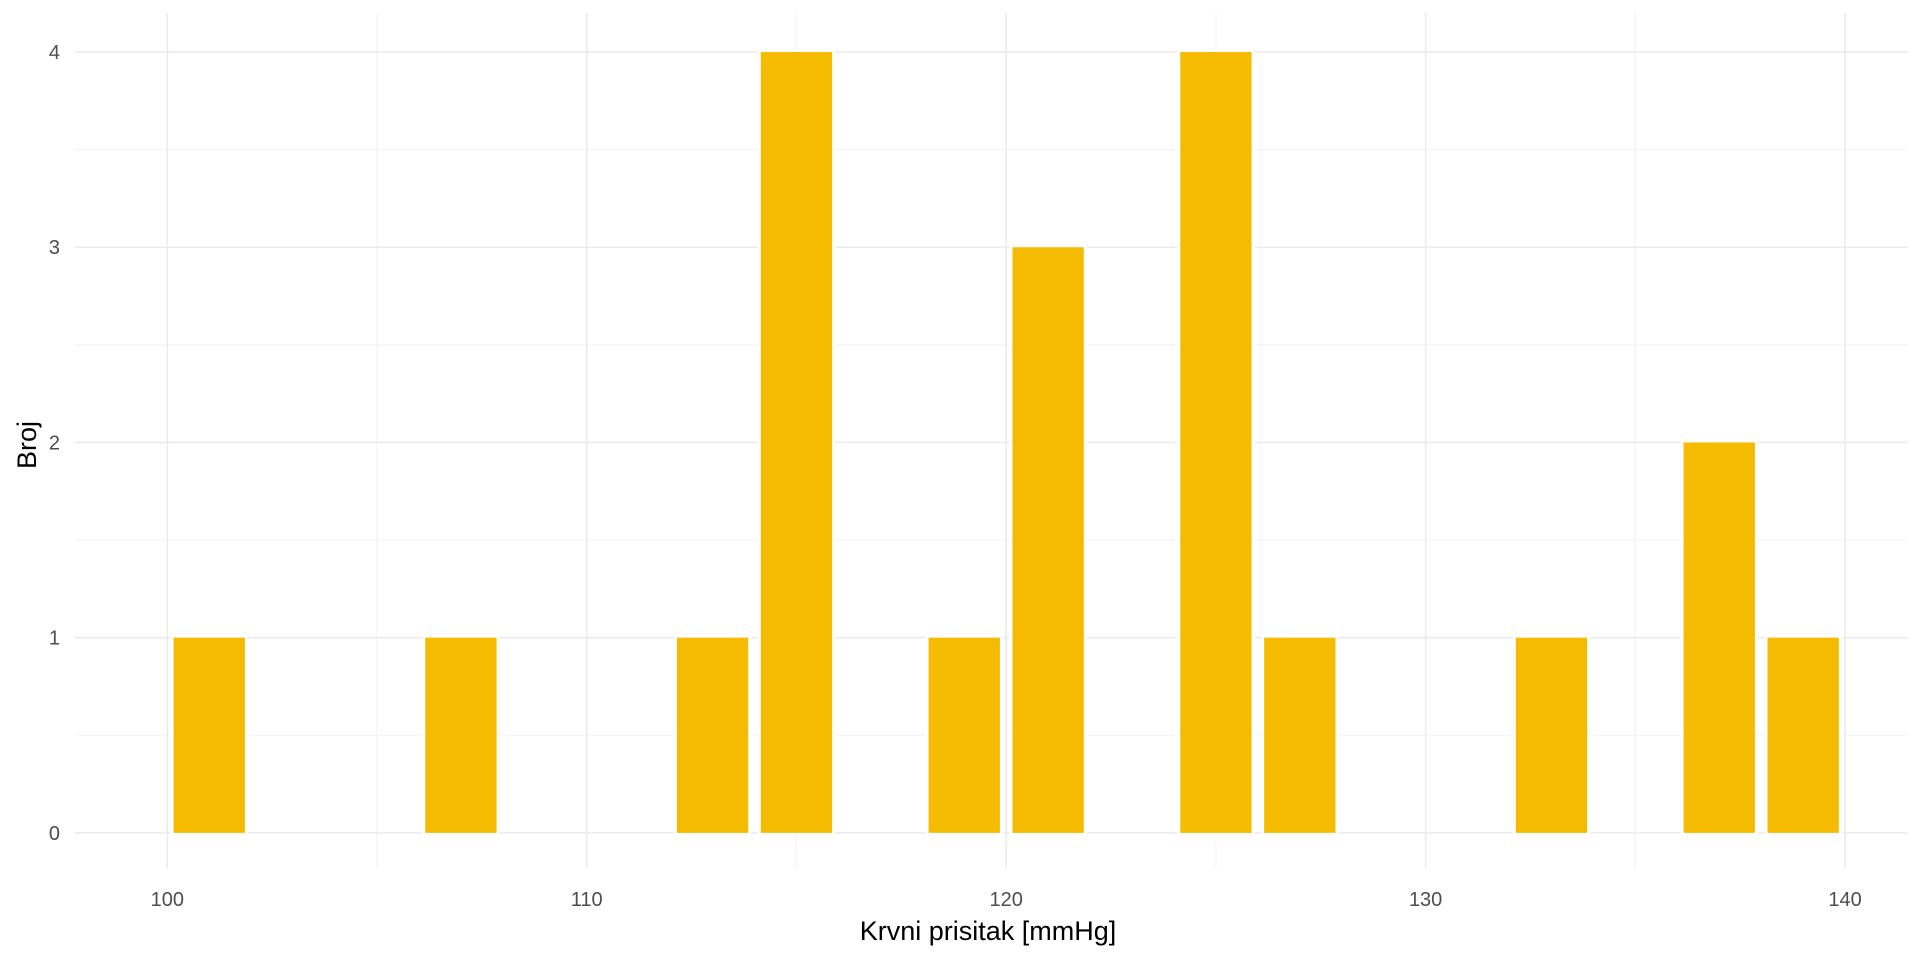  Describe the element at coordinates (54, 53) in the screenshot. I see `y-tick-label-4: 4` at that location.